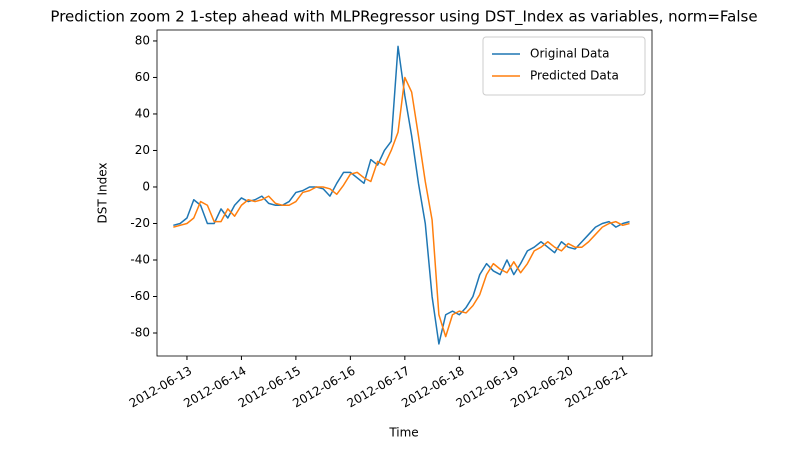  I want to click on legend-label: Original Data, so click(569, 54).